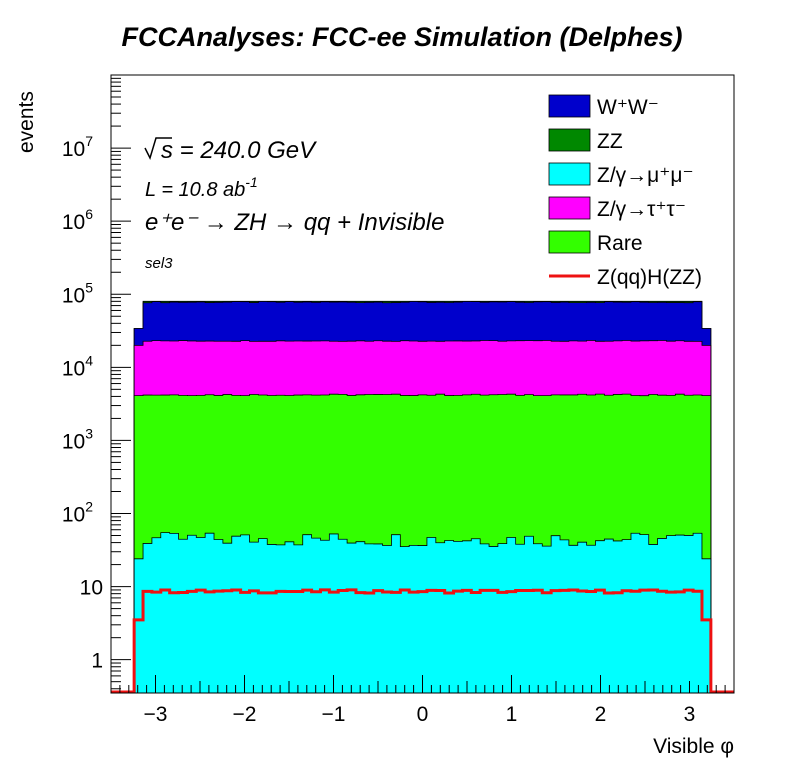  Describe the element at coordinates (569, 140) in the screenshot. I see `legend-swatch-zz` at that location.